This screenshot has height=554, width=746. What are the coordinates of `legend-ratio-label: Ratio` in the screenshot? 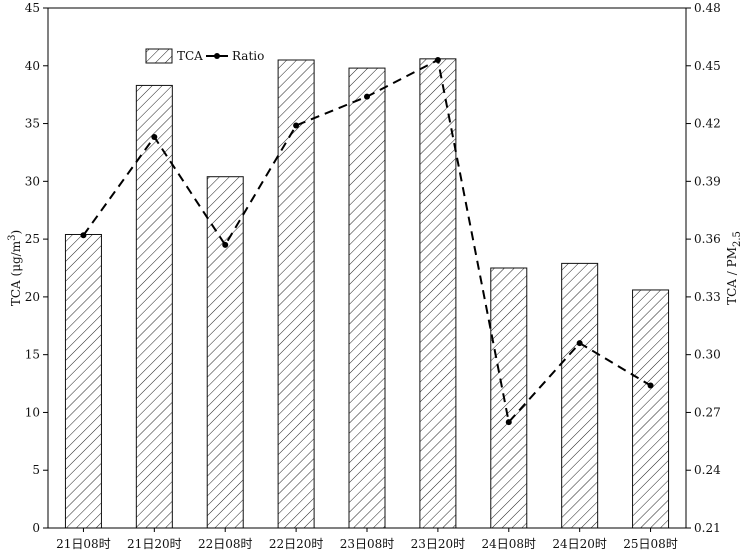 It's located at (248, 56).